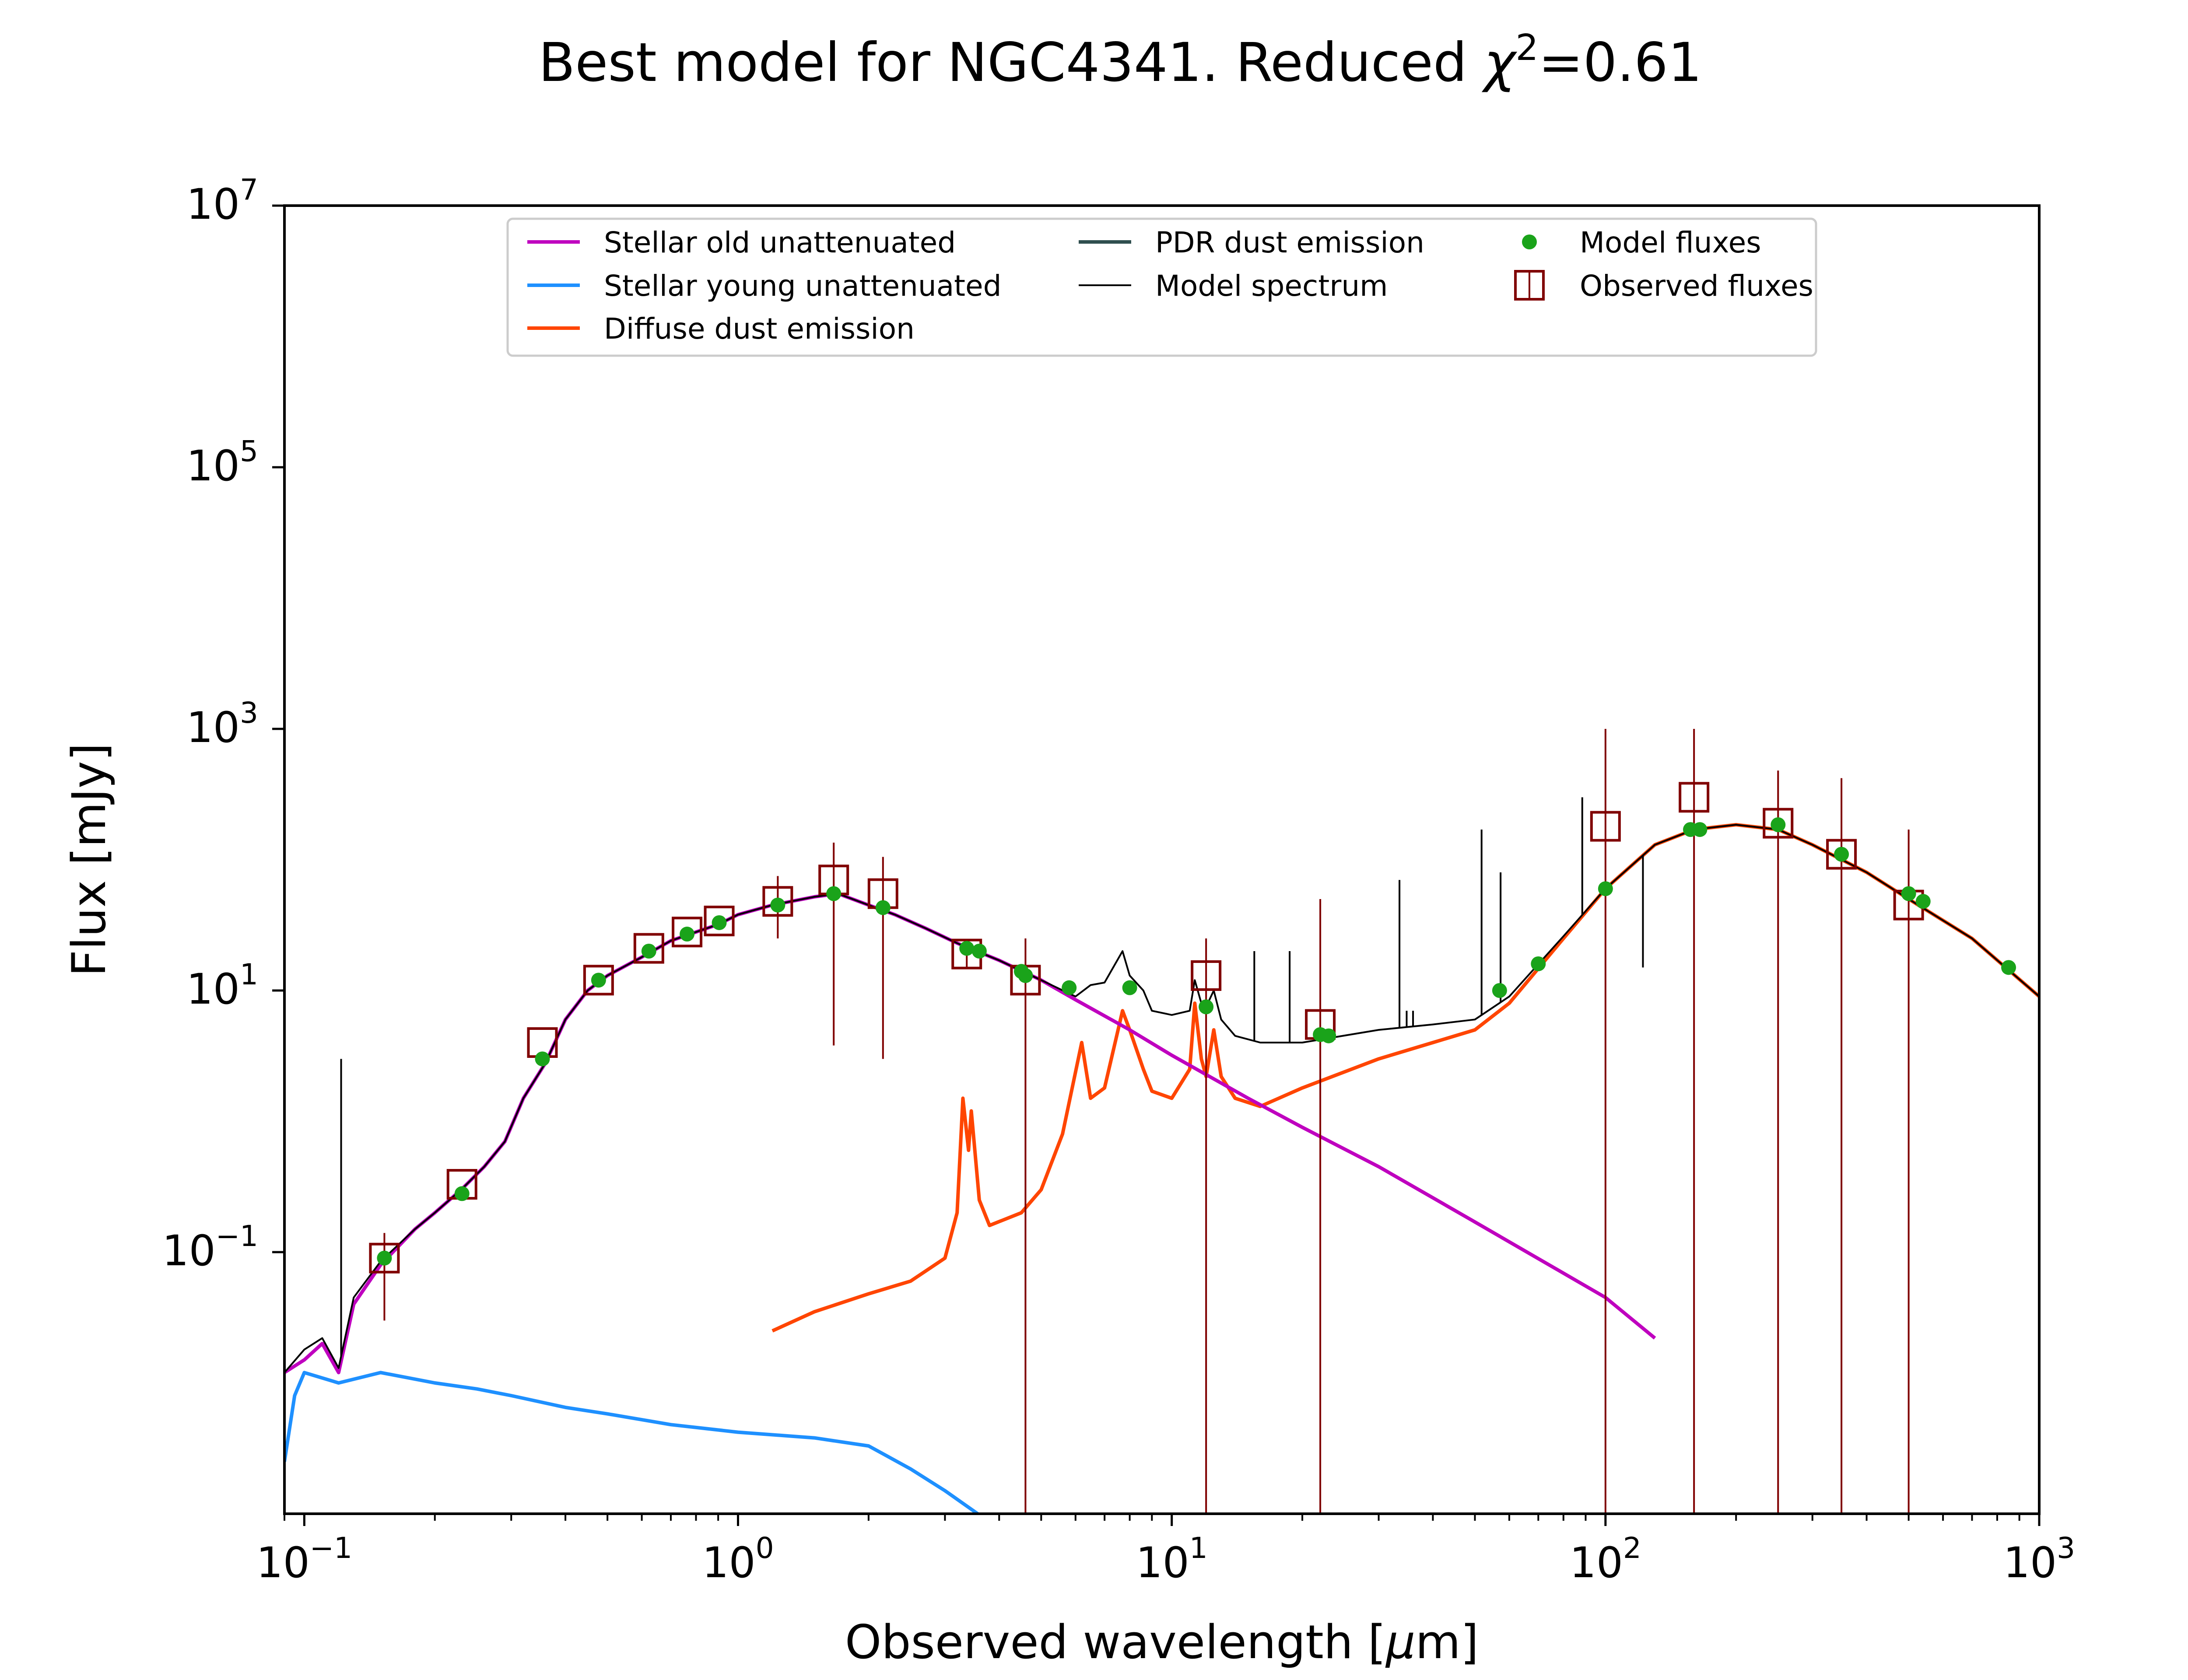 Image resolution: width=2188 pixels, height=1680 pixels. I want to click on legend-box, so click(1161, 287).